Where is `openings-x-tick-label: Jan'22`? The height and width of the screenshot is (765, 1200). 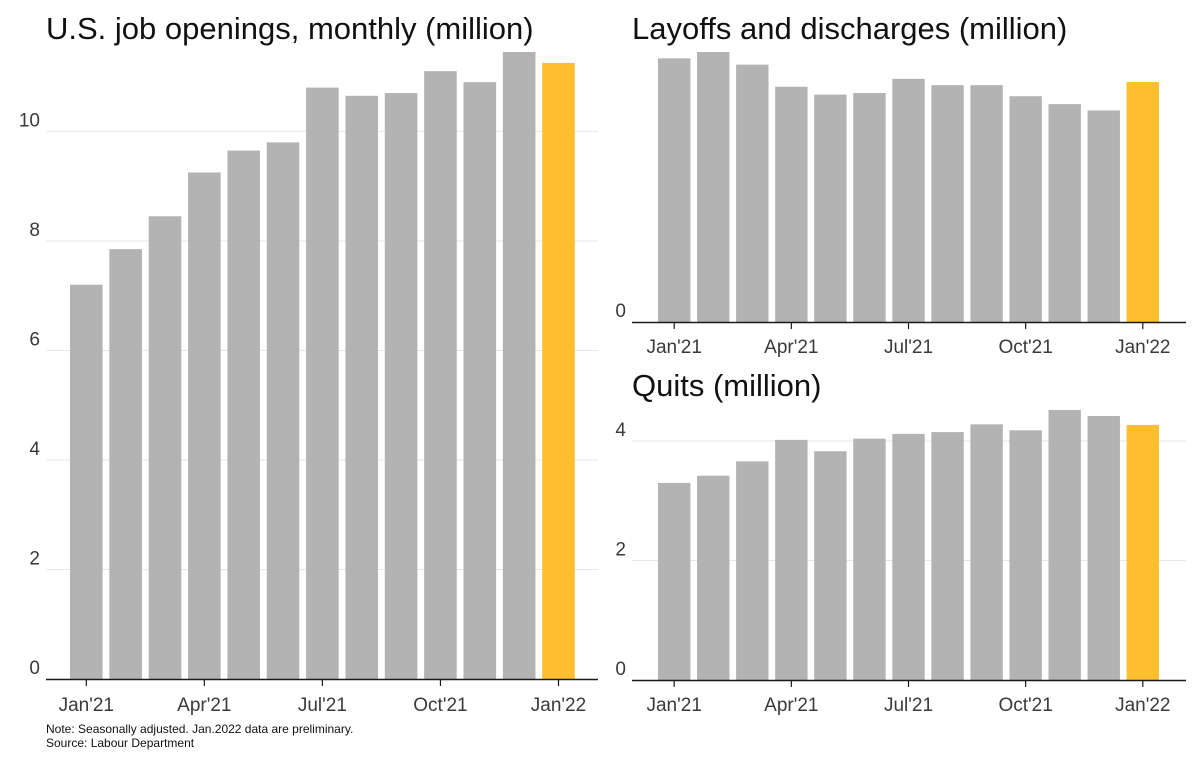 openings-x-tick-label: Jan'22 is located at coordinates (558, 705).